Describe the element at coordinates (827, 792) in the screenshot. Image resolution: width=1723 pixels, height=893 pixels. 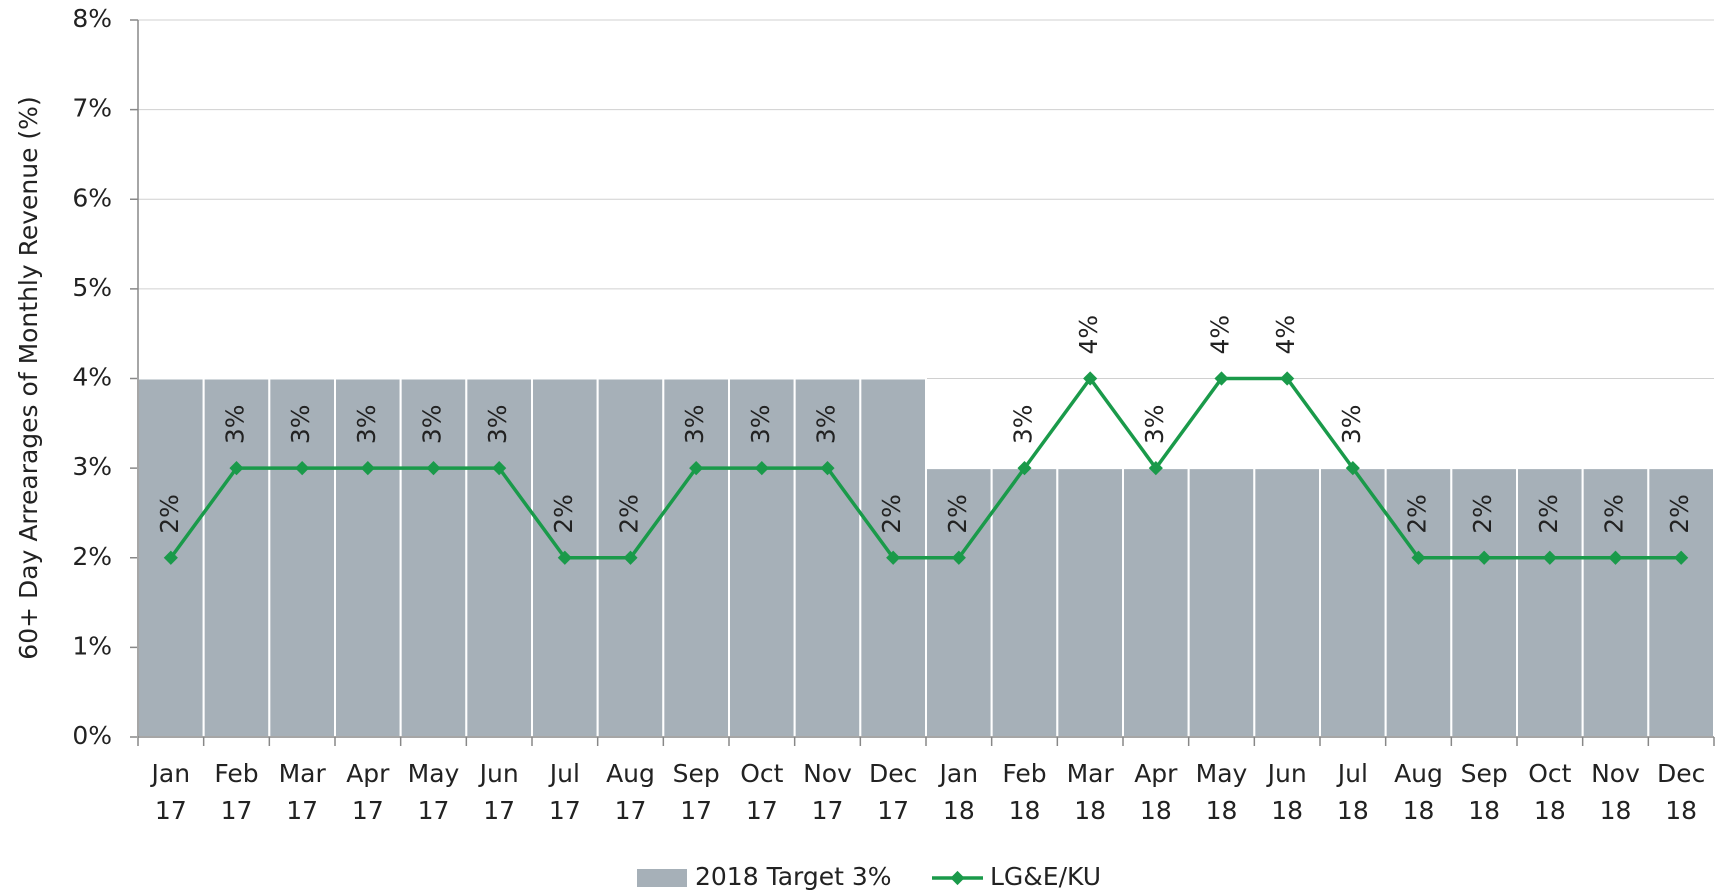
I see `x-tick-label: Nov 17` at that location.